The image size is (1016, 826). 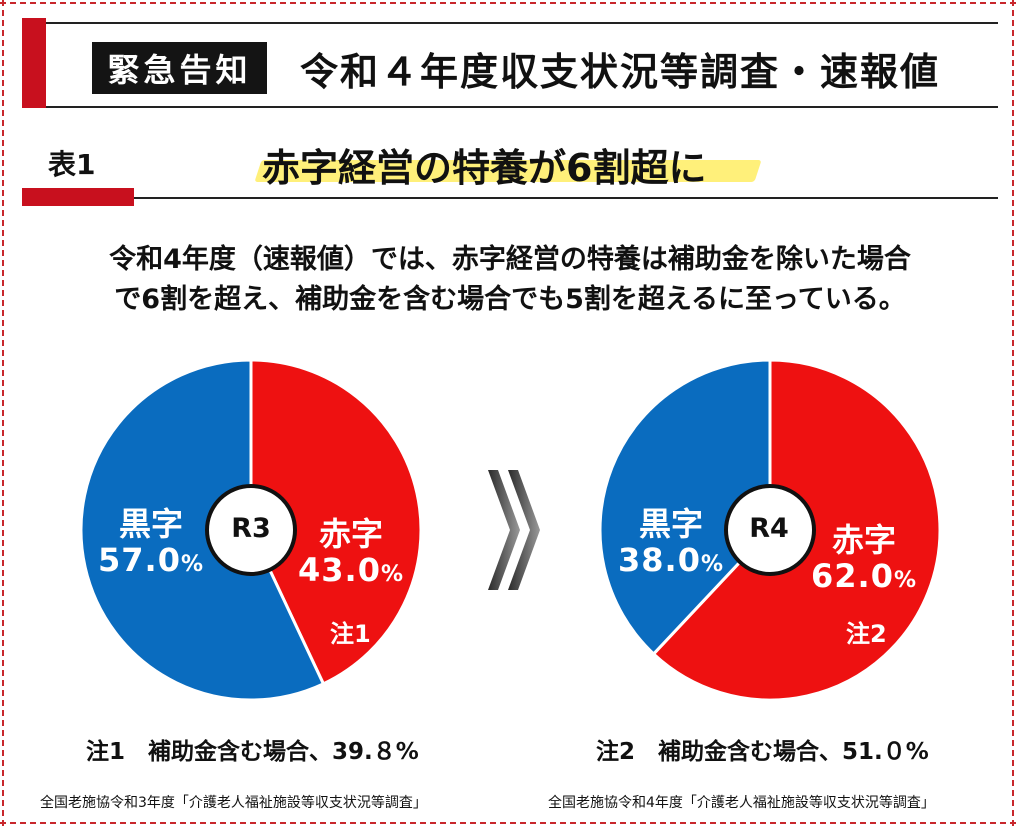 I want to click on r4-red-label: 赤字 62.0%, so click(x=864, y=560).